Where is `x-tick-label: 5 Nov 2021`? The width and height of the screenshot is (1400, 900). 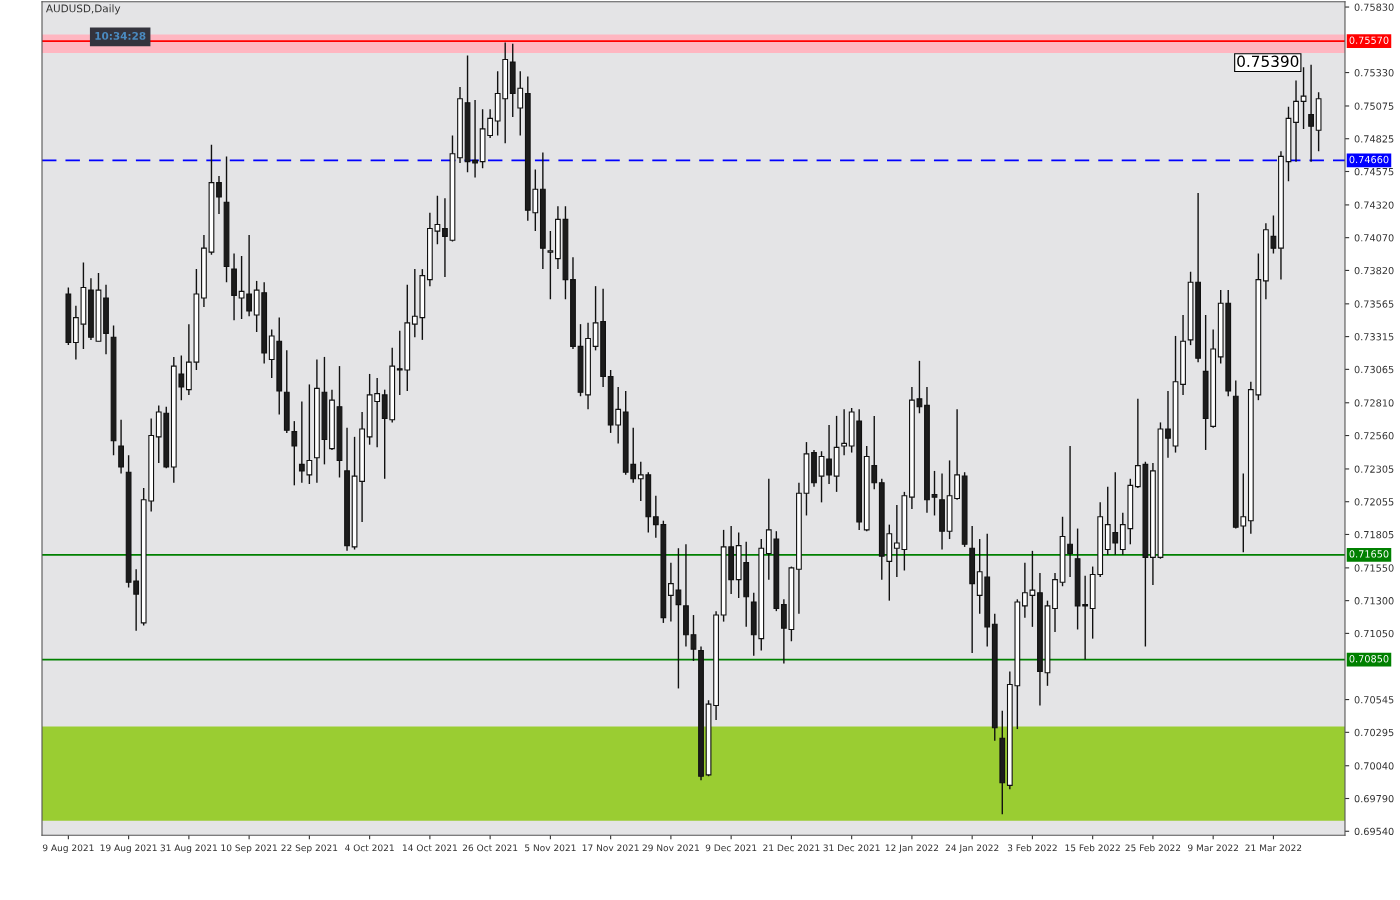 x-tick-label: 5 Nov 2021 is located at coordinates (550, 848).